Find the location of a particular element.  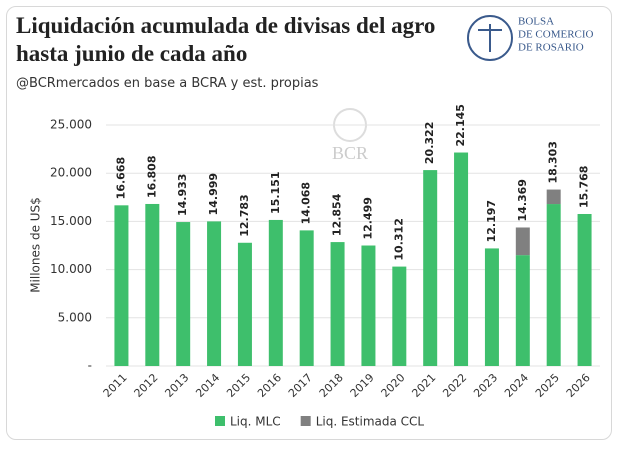

y-tick-label: 5.000 is located at coordinates (75, 317).